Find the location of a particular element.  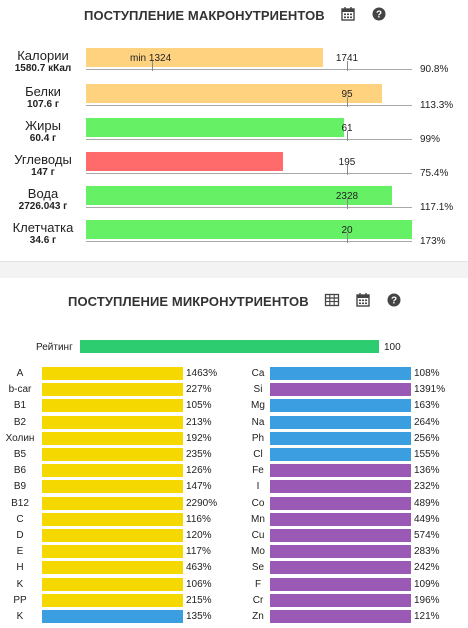

macro-amount: 147 г is located at coordinates (43, 172).